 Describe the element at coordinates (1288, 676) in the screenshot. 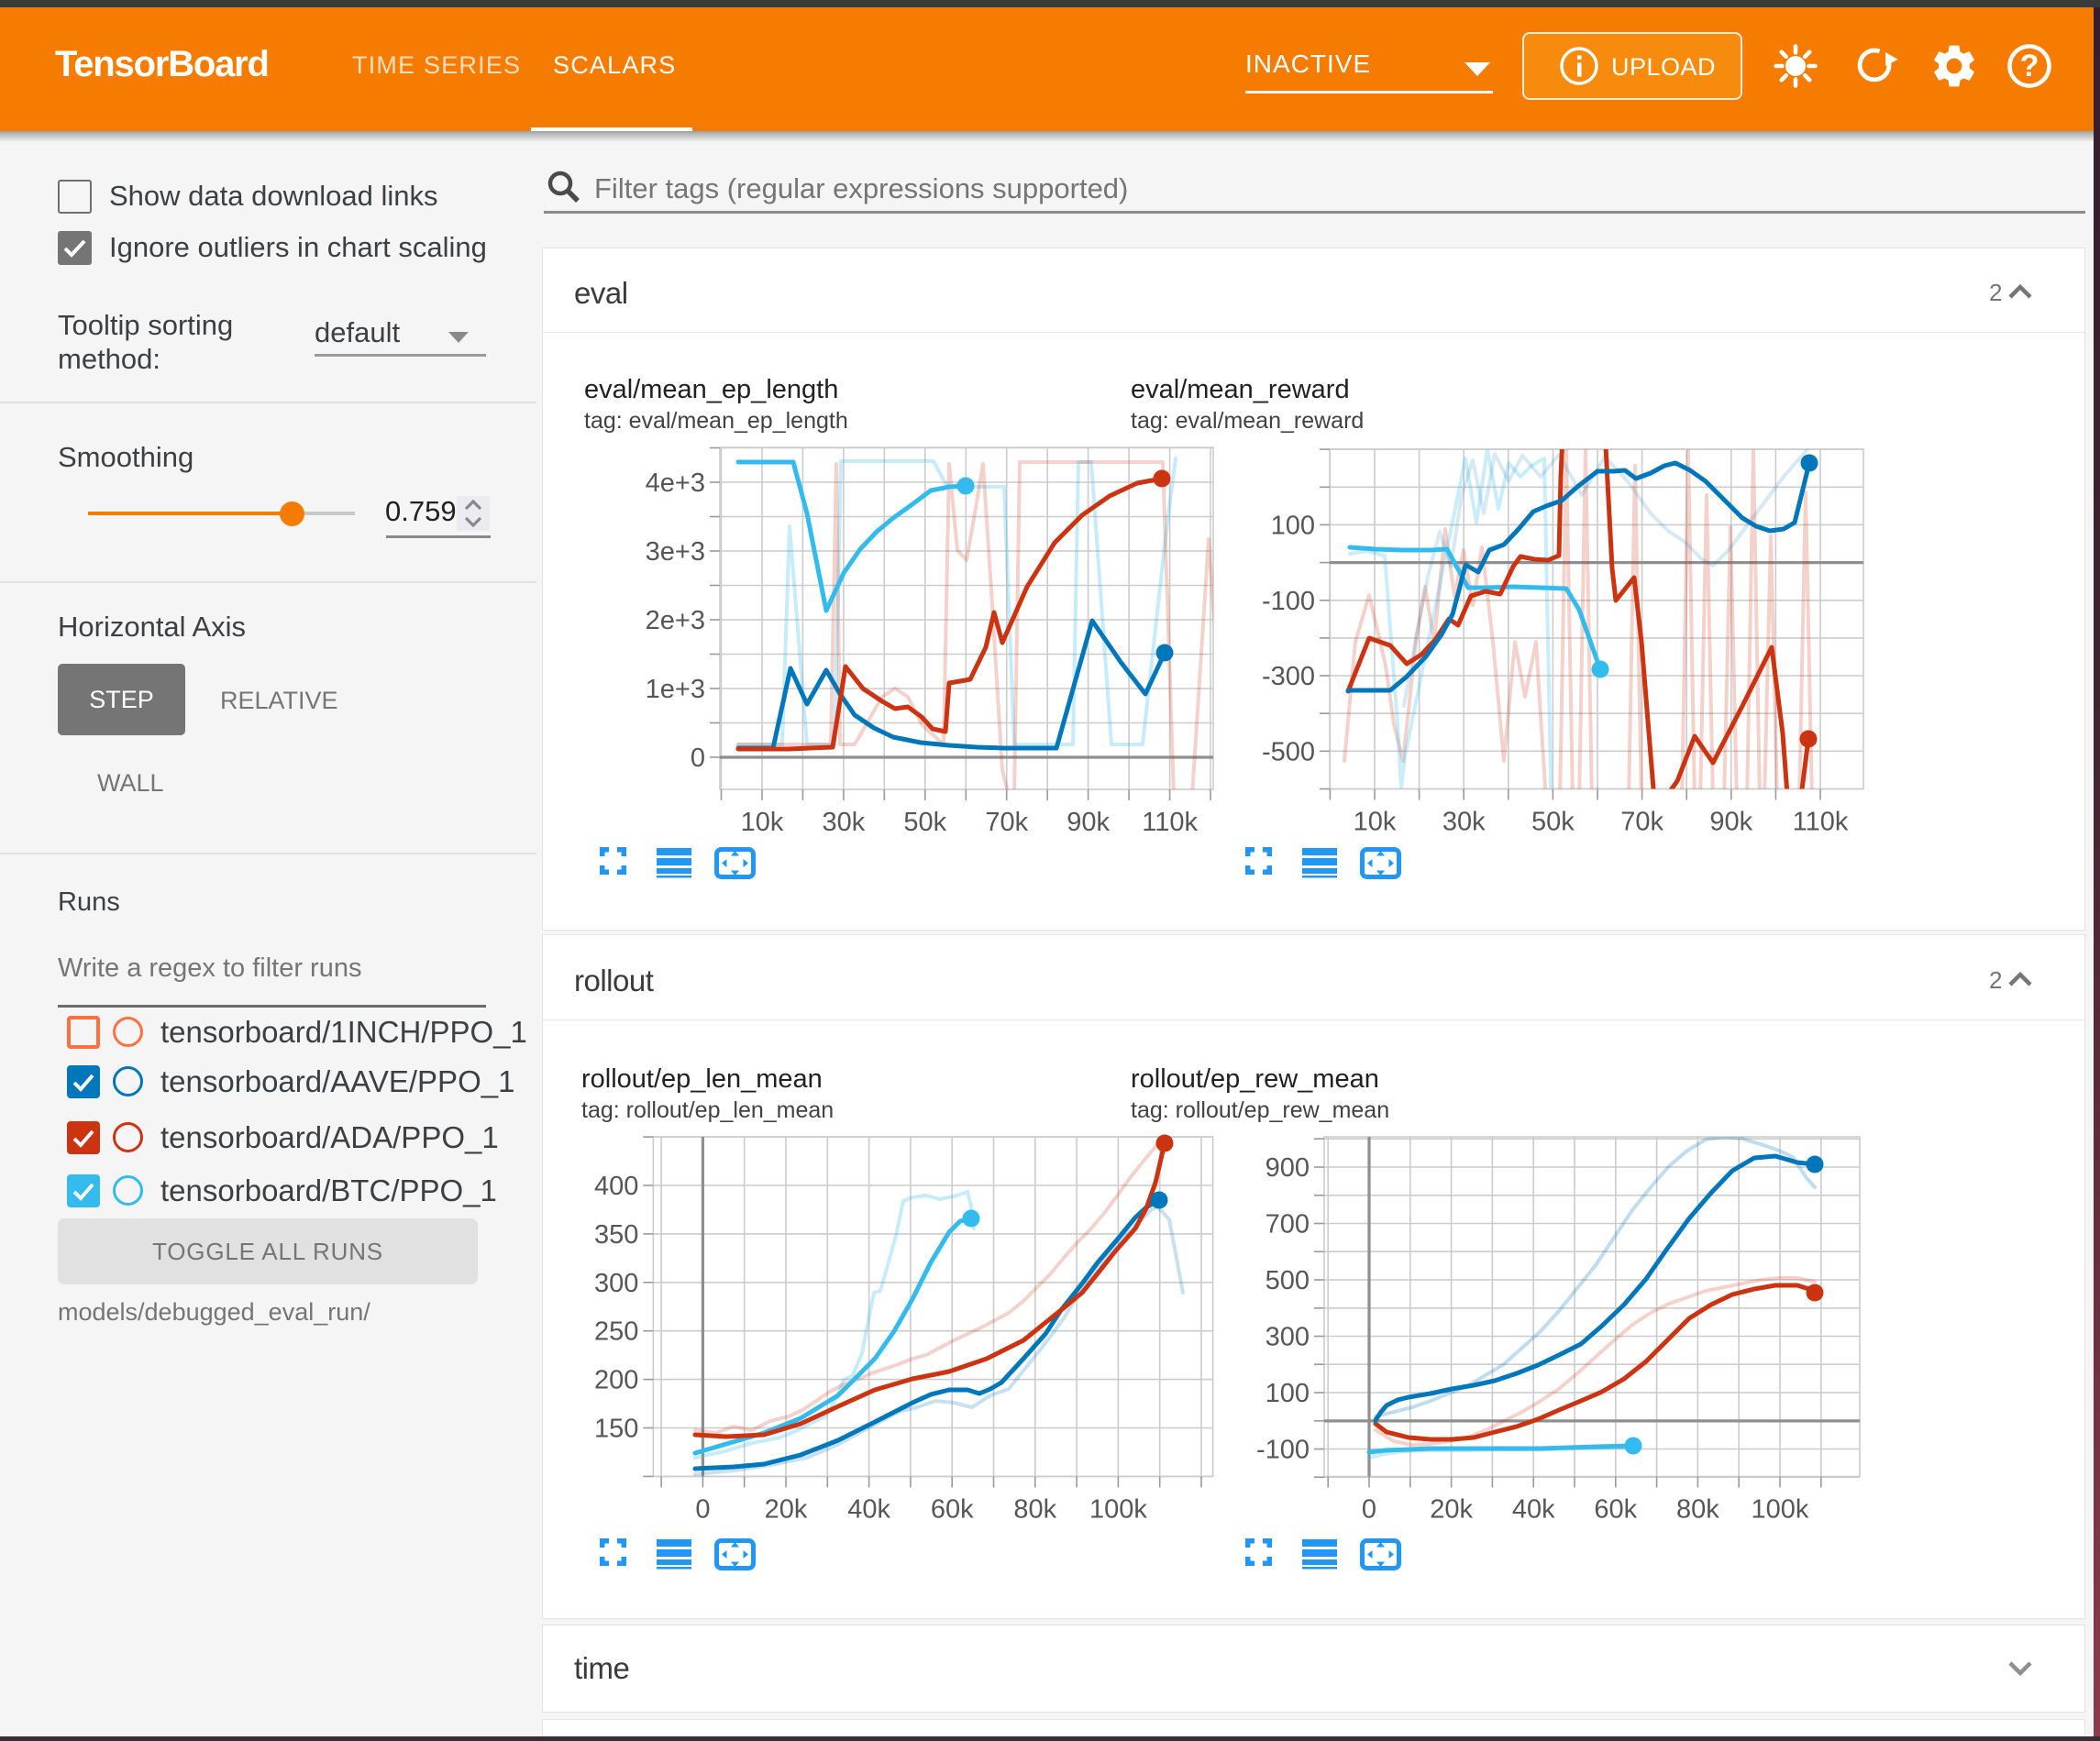

I see `svg-text: -300` at that location.